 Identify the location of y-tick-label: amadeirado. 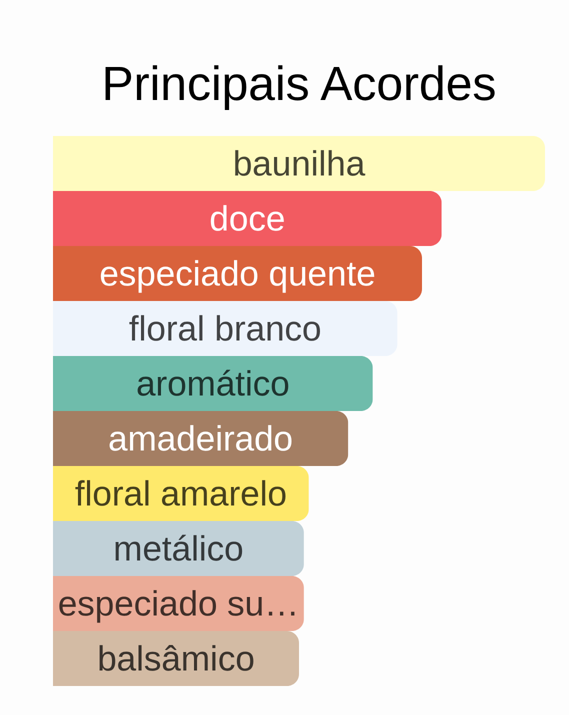
(201, 439).